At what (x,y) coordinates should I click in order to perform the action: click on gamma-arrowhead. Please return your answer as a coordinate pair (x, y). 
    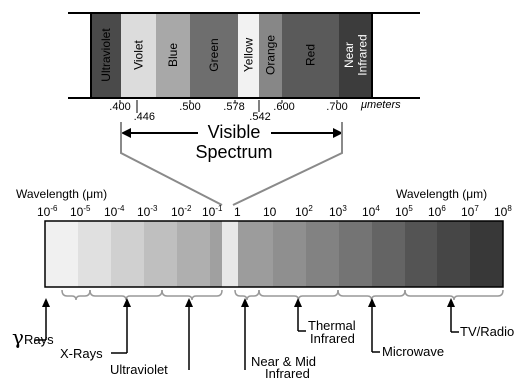
    Looking at the image, I should click on (46, 302).